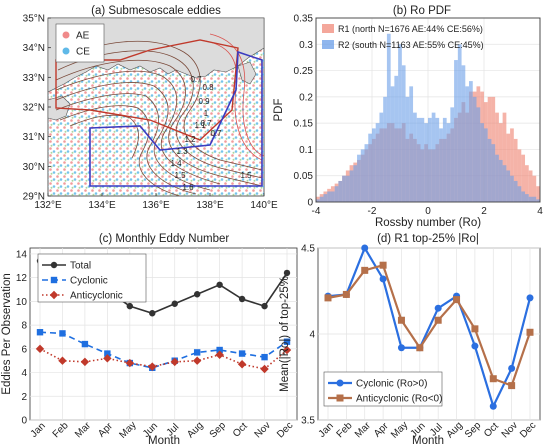  Describe the element at coordinates (66, 35) in the screenshot. I see `map-legend-marker` at that location.